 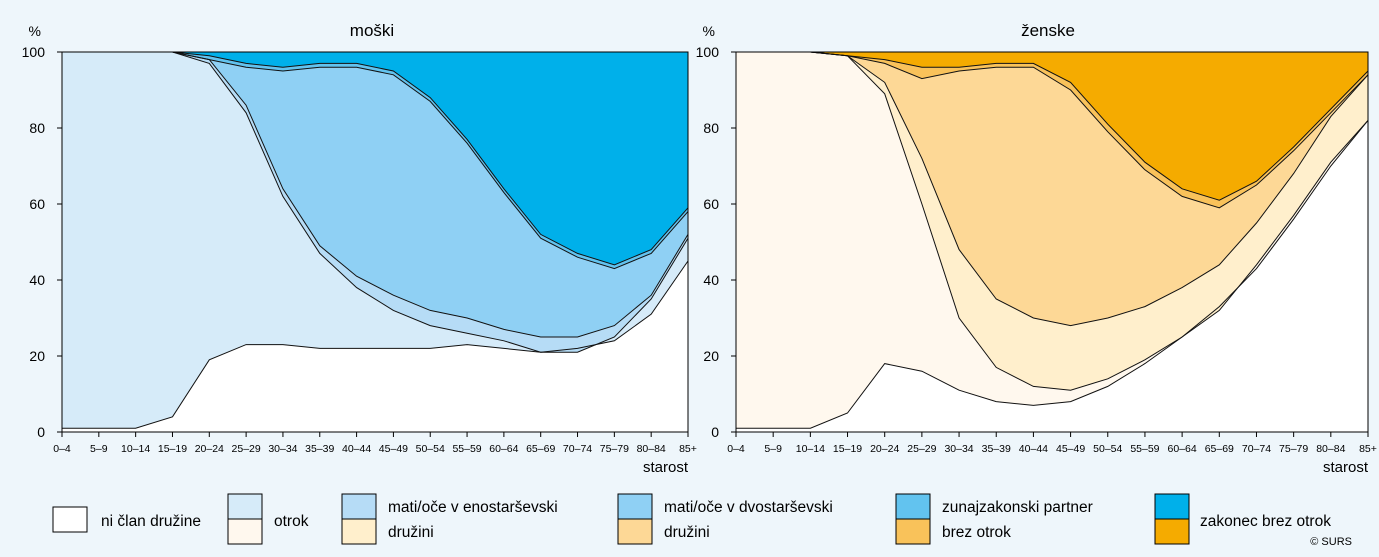 I want to click on copyright-text: © SURS, so click(x=1331, y=542).